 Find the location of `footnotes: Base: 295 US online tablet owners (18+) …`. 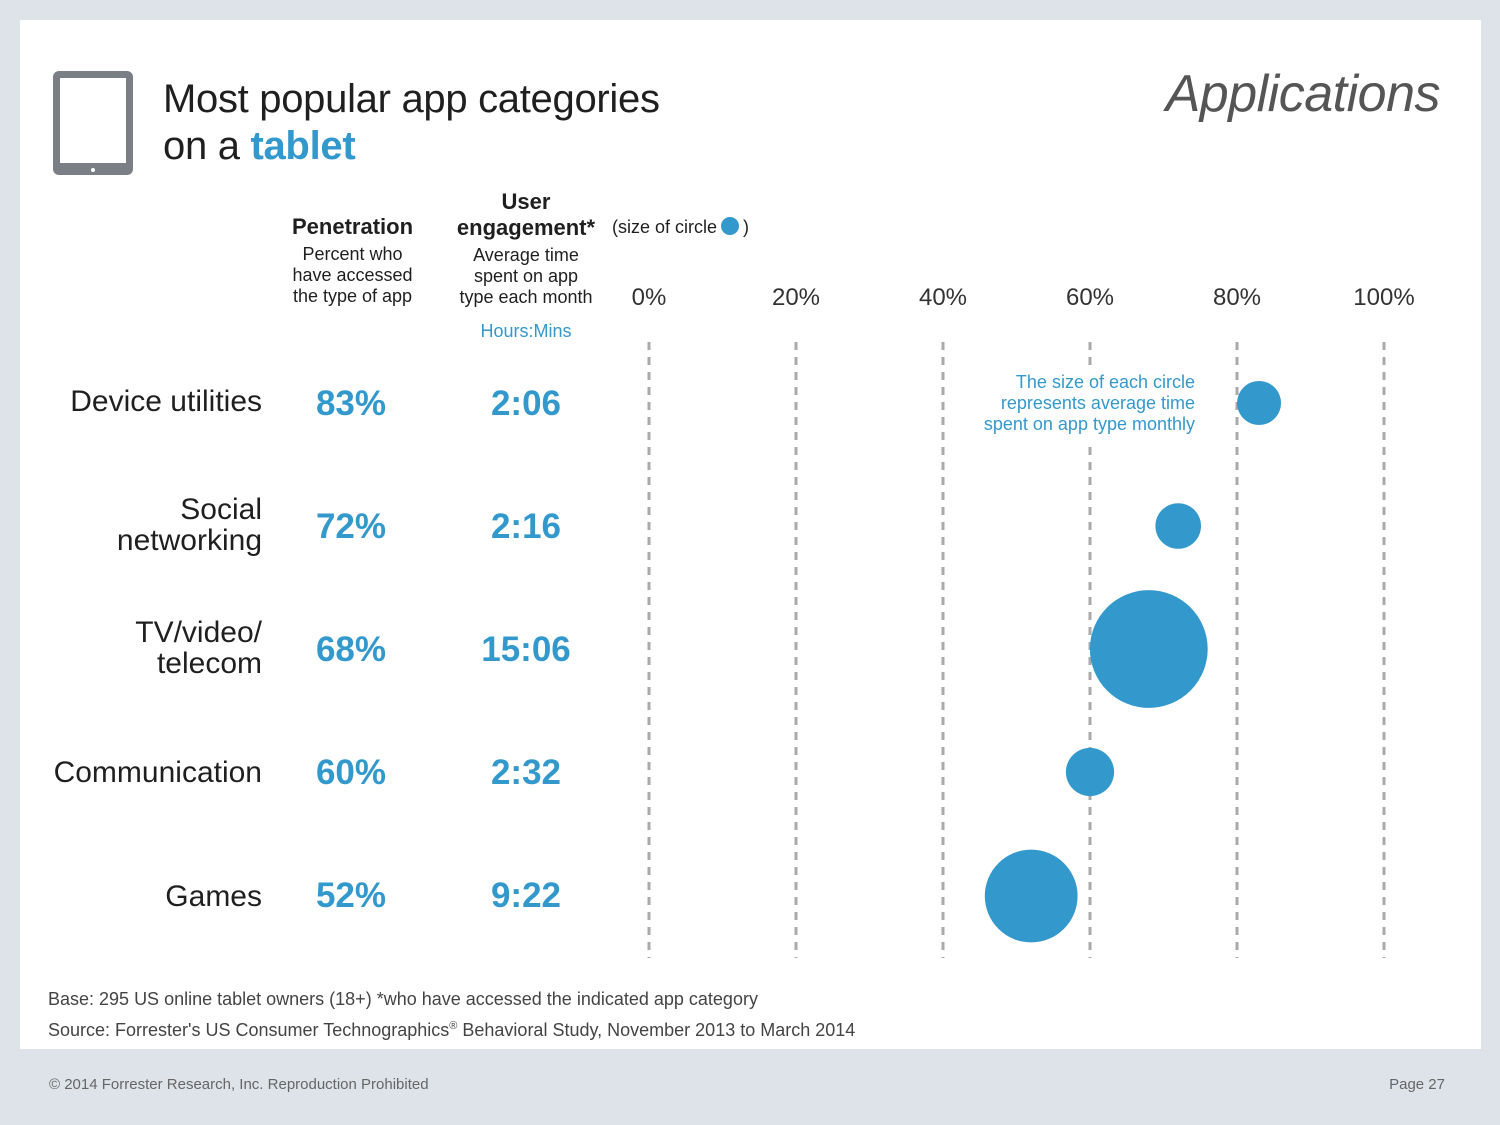

footnotes: Base: 295 US online tablet owners (18+) … is located at coordinates (451, 1015).